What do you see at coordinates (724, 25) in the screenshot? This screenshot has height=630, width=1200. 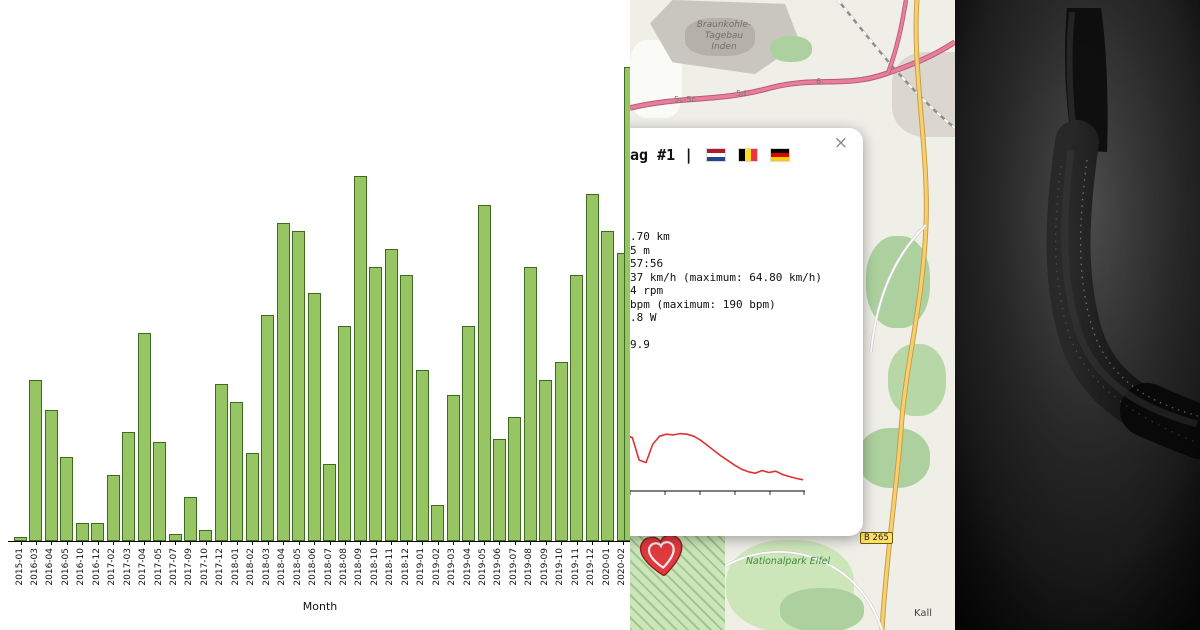 I see `mine-label-line: Braunkohle-` at bounding box center [724, 25].